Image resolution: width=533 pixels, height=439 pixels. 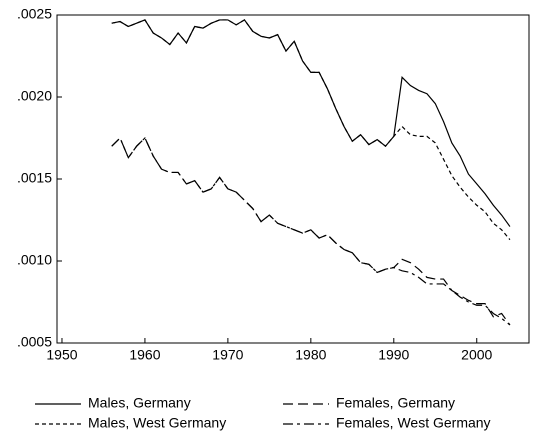 What do you see at coordinates (34, 178) in the screenshot?
I see `y-tick-label: .0015` at bounding box center [34, 178].